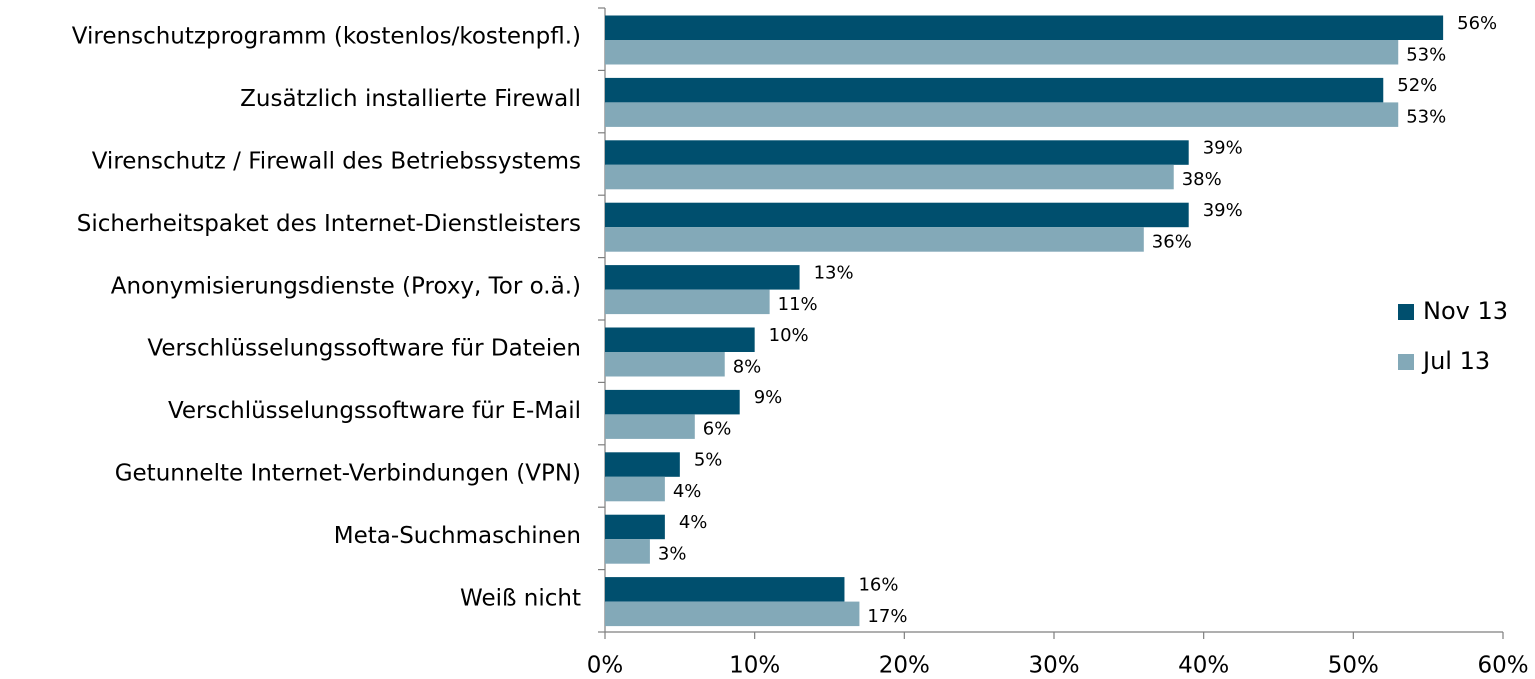 The image size is (1535, 679). Describe the element at coordinates (798, 304) in the screenshot. I see `value-label: 11%` at that location.